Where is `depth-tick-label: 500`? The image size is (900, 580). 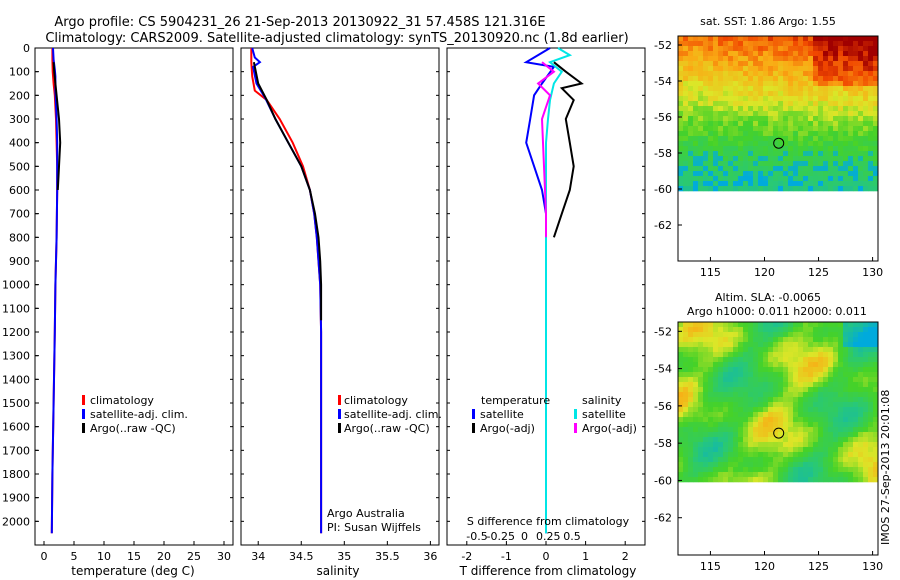
depth-tick-label: 500 is located at coordinates (19, 166).